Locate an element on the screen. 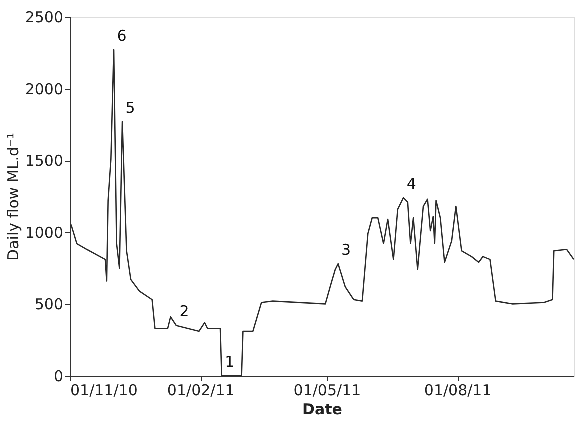 This screenshot has height=422, width=576. y-tick-label: 1500 is located at coordinates (44, 161).